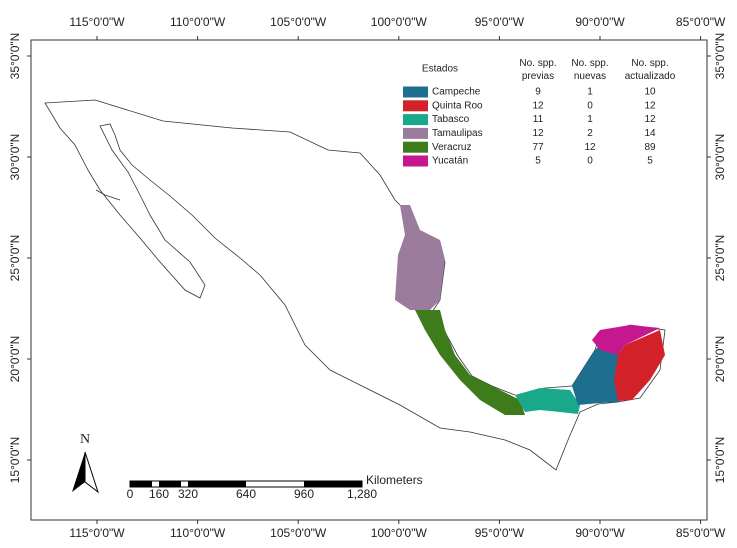 This screenshot has height=548, width=737. What do you see at coordinates (456, 92) in the screenshot?
I see `legend-state: Campeche` at bounding box center [456, 92].